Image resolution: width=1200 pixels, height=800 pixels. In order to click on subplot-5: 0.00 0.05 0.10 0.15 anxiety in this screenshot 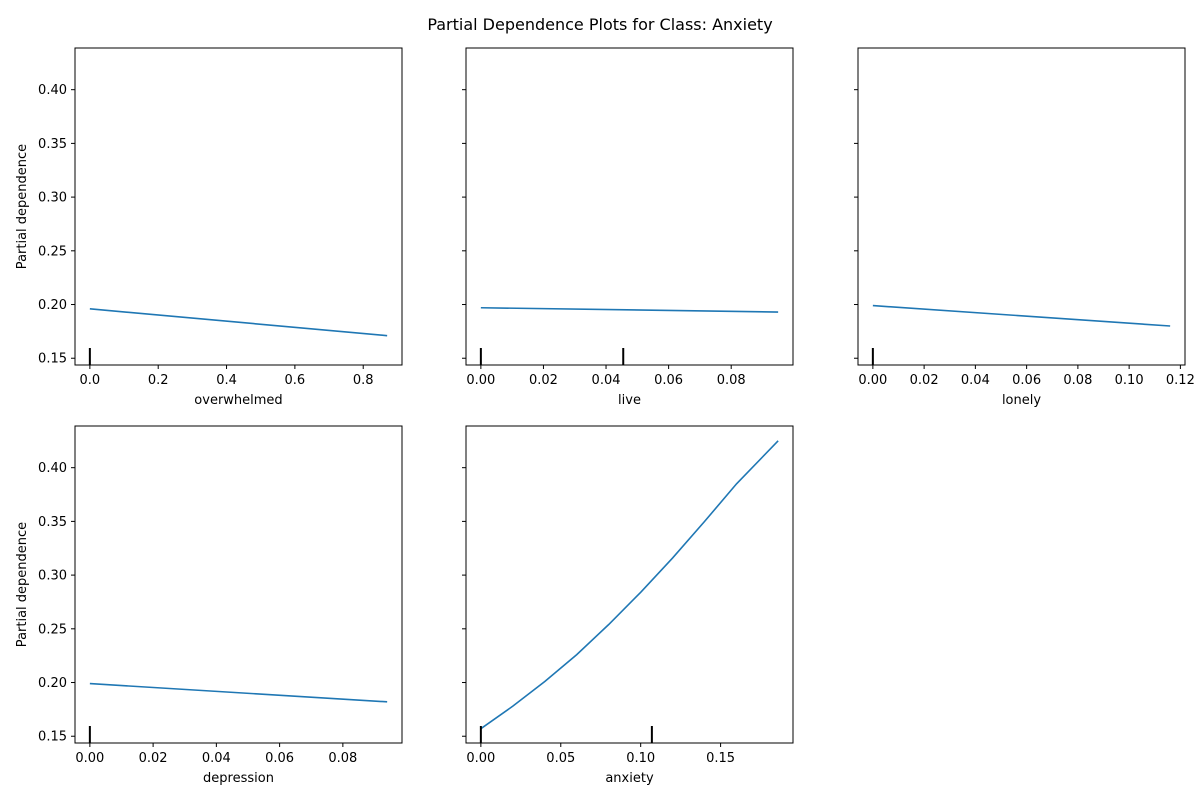, I will do `click(628, 605)`.